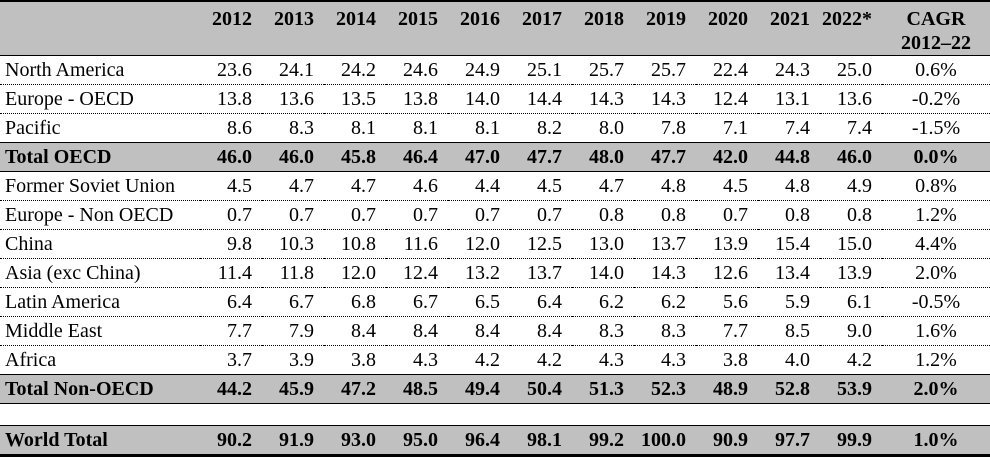  Describe the element at coordinates (851, 186) in the screenshot. I see `value-cell: 4.9` at that location.